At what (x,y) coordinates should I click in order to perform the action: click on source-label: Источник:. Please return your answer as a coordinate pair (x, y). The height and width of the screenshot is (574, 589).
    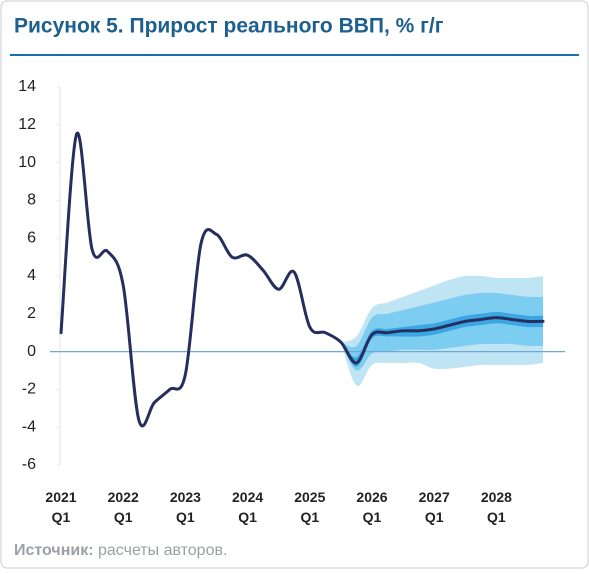
    Looking at the image, I should click on (54, 550).